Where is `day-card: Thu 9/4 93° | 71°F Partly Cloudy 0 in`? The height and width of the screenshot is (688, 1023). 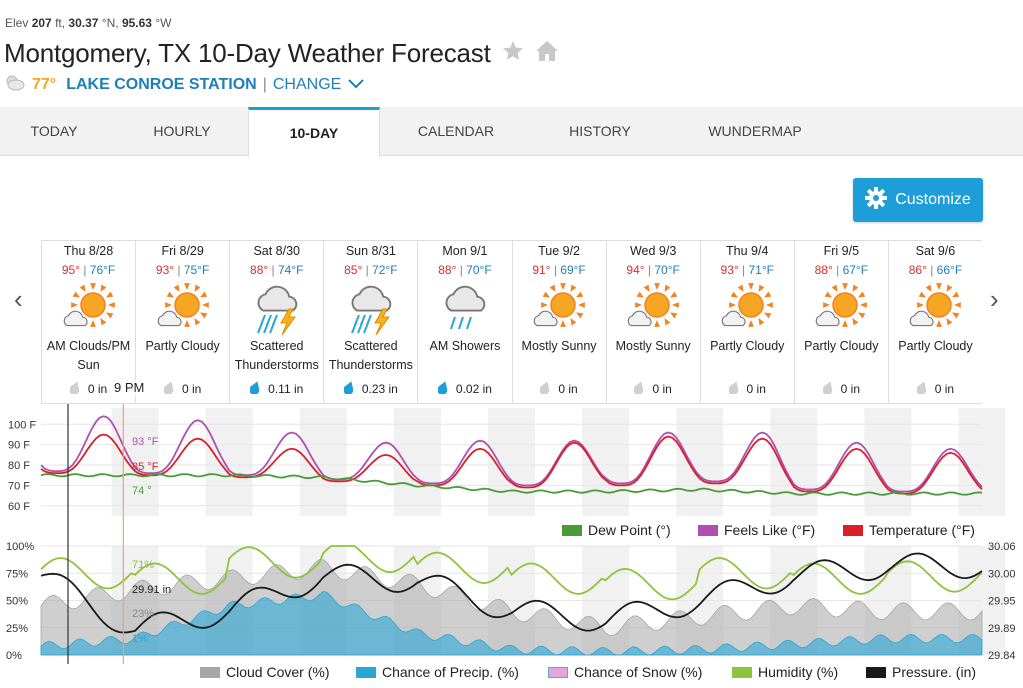 day-card: Thu 9/4 93° | 71°F Partly Cloudy 0 in is located at coordinates (746, 322).